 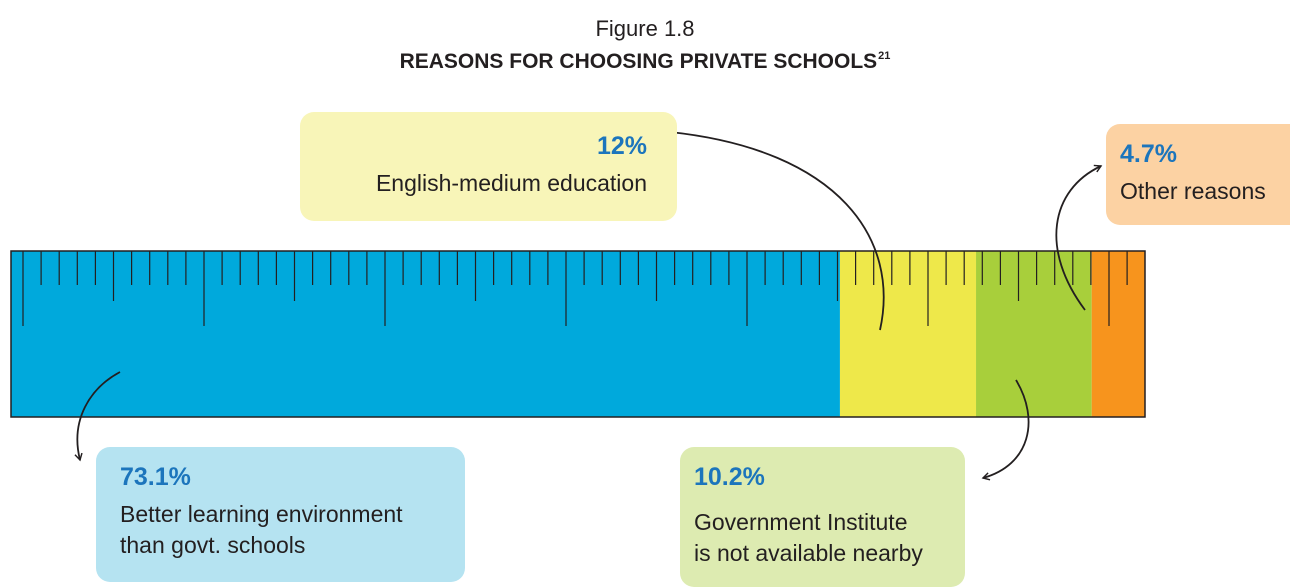 I want to click on callout-other-reasons: 4.7% Other reasons, so click(x=1198, y=174).